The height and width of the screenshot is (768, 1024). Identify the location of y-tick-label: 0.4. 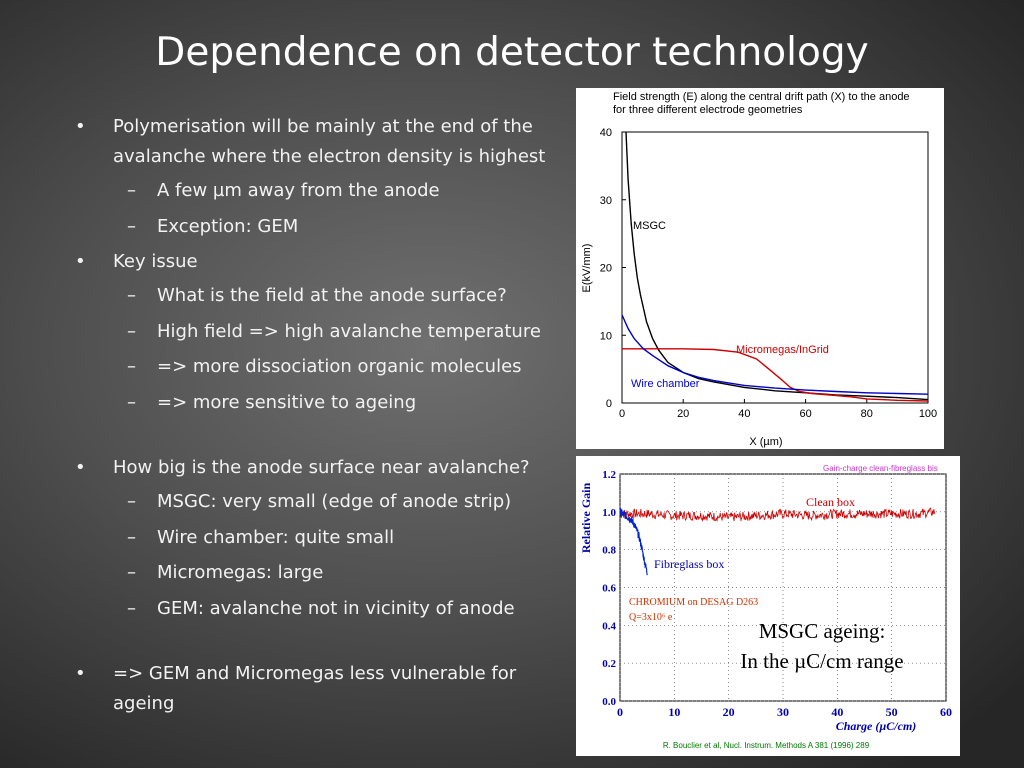
(609, 626).